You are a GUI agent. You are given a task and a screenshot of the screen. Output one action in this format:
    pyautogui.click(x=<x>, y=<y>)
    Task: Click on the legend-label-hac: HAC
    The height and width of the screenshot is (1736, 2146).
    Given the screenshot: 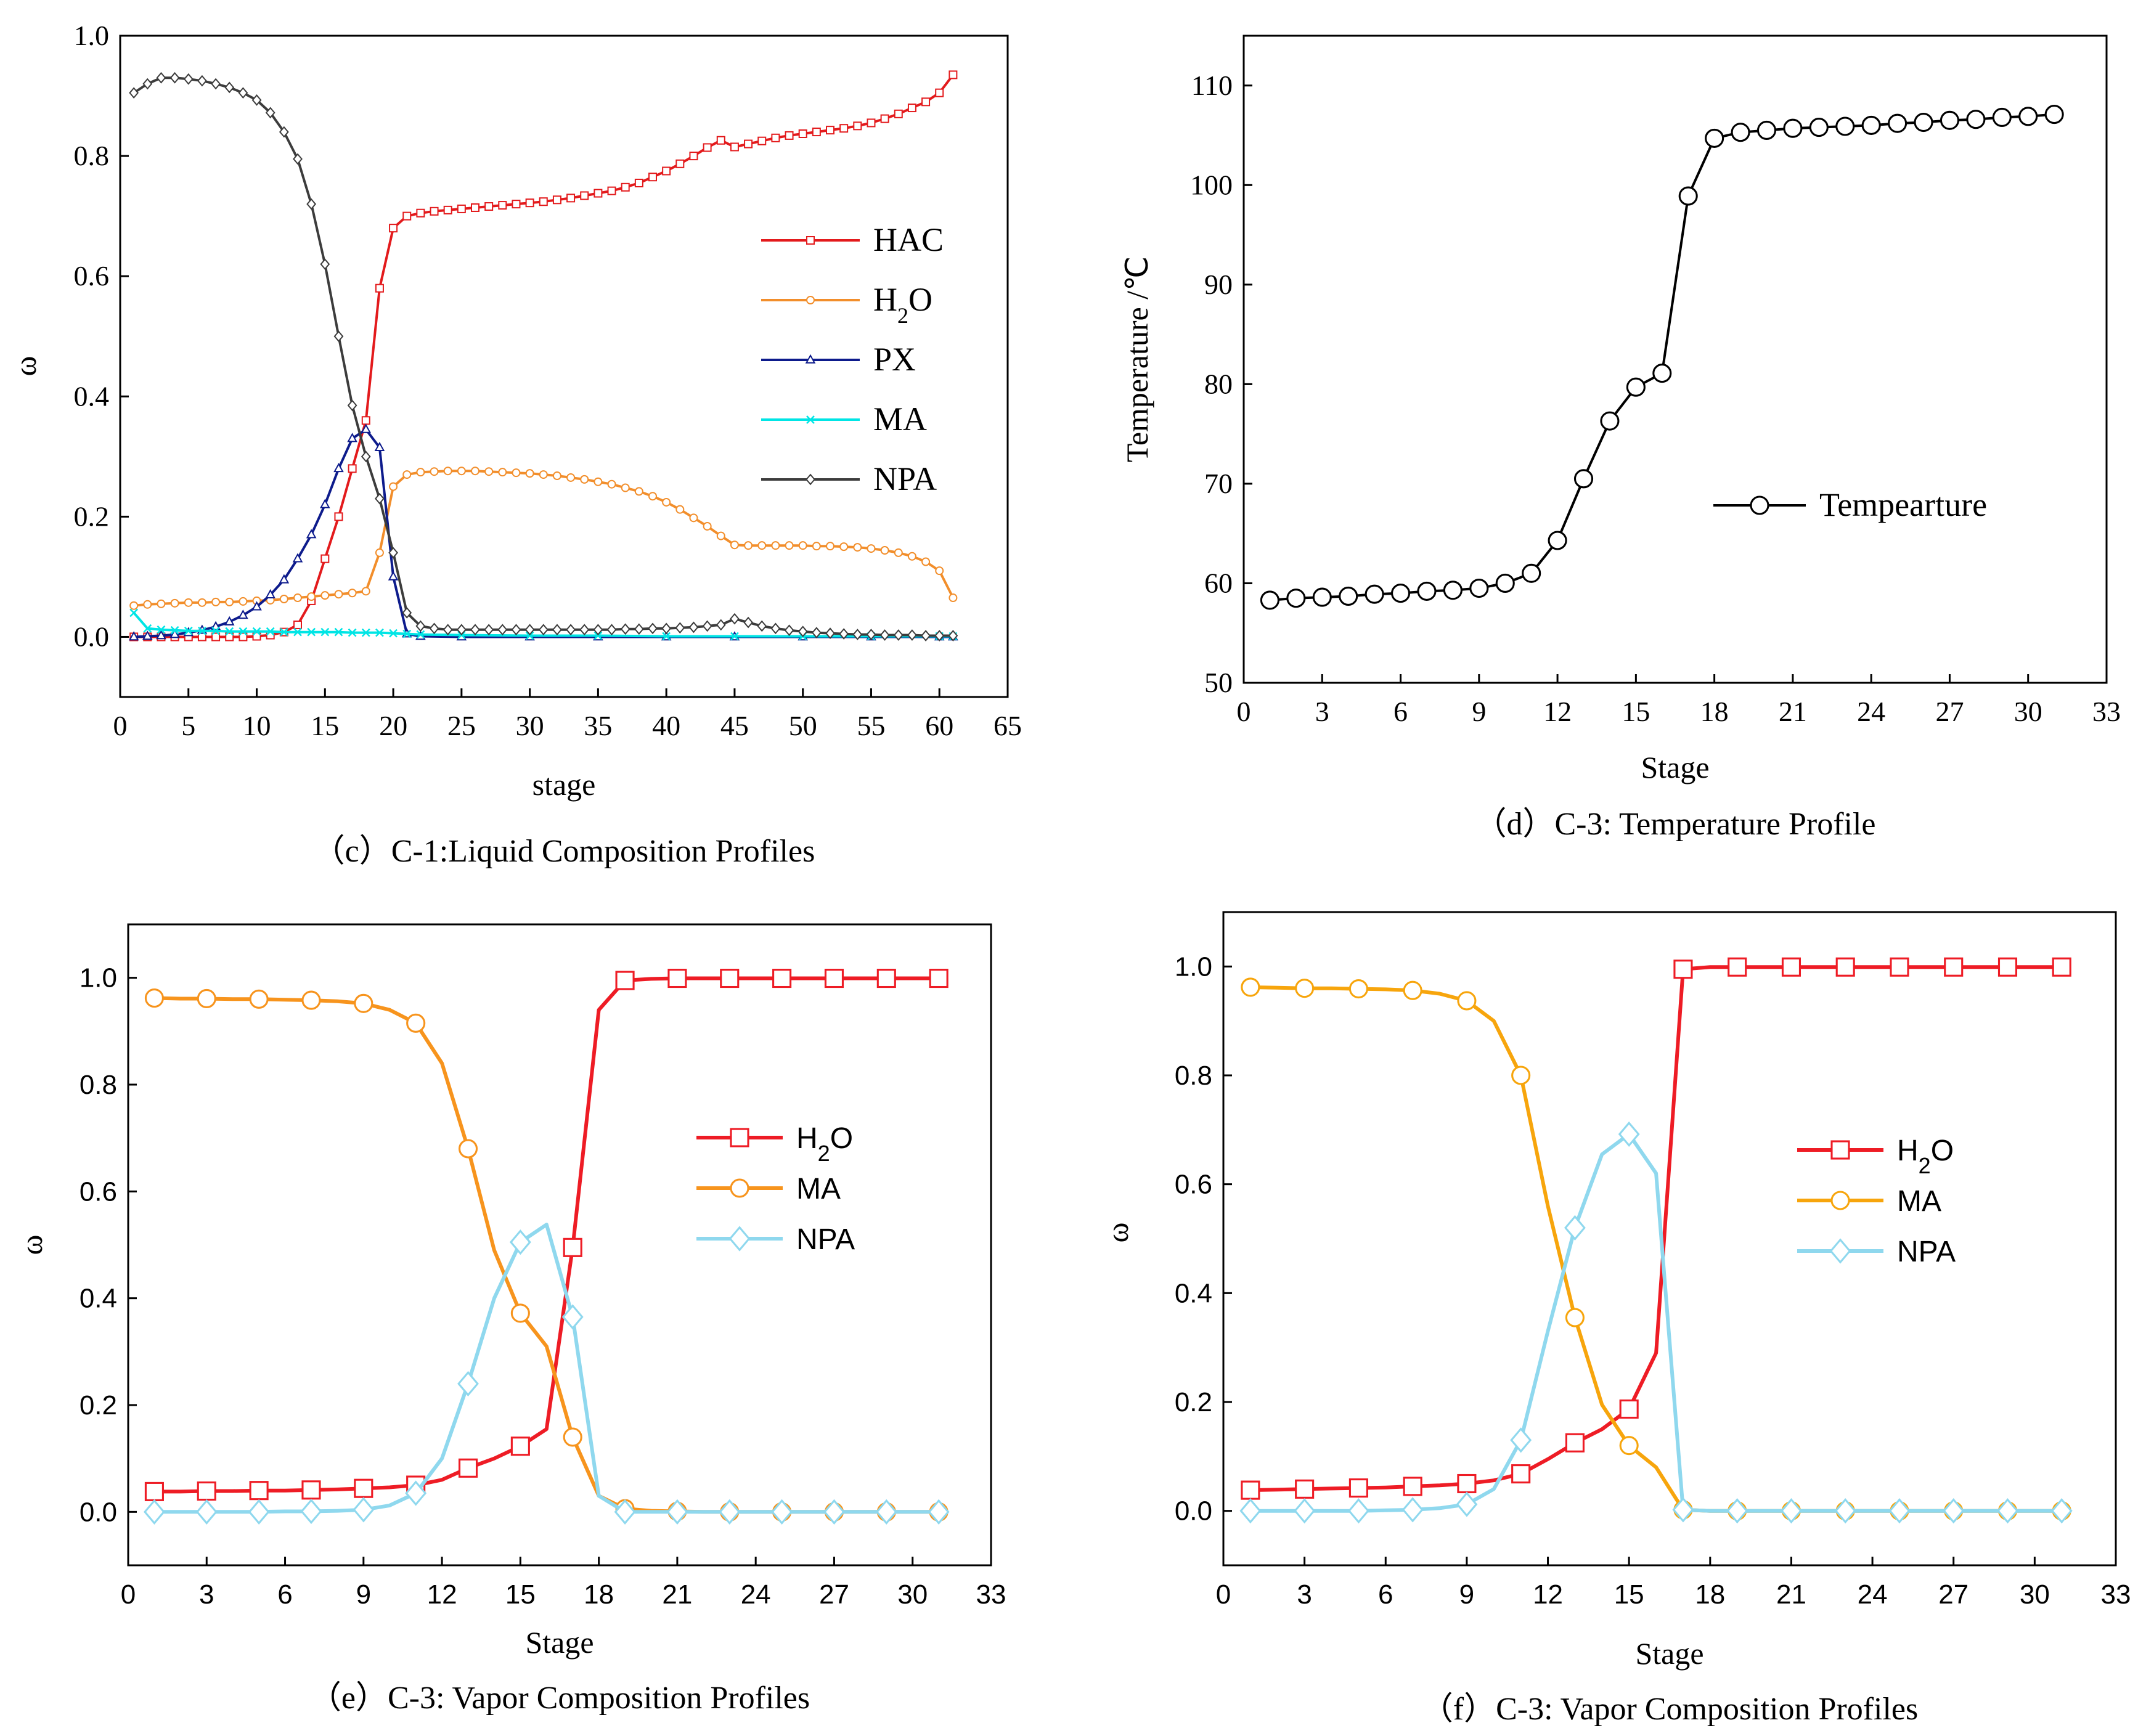 What is the action you would take?
    pyautogui.click(x=908, y=240)
    